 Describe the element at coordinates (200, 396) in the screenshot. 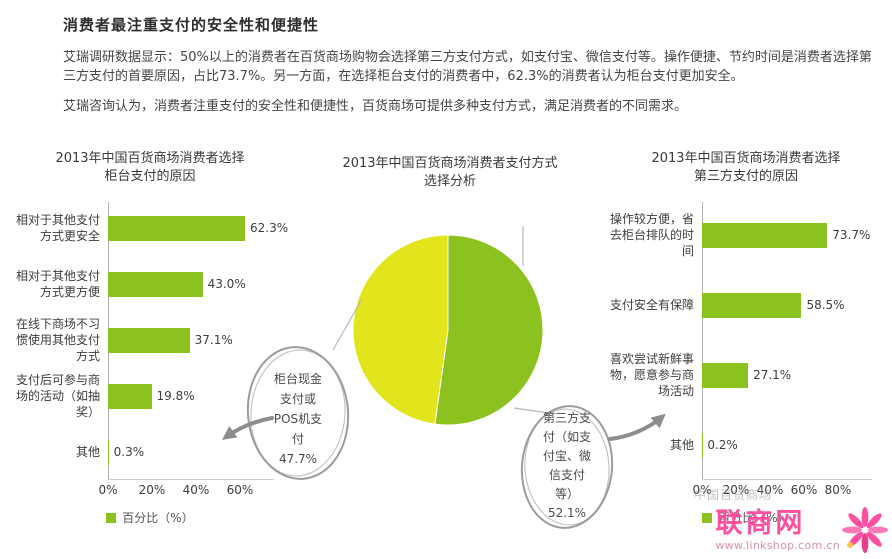

I see `bar-track: 19.8%` at that location.